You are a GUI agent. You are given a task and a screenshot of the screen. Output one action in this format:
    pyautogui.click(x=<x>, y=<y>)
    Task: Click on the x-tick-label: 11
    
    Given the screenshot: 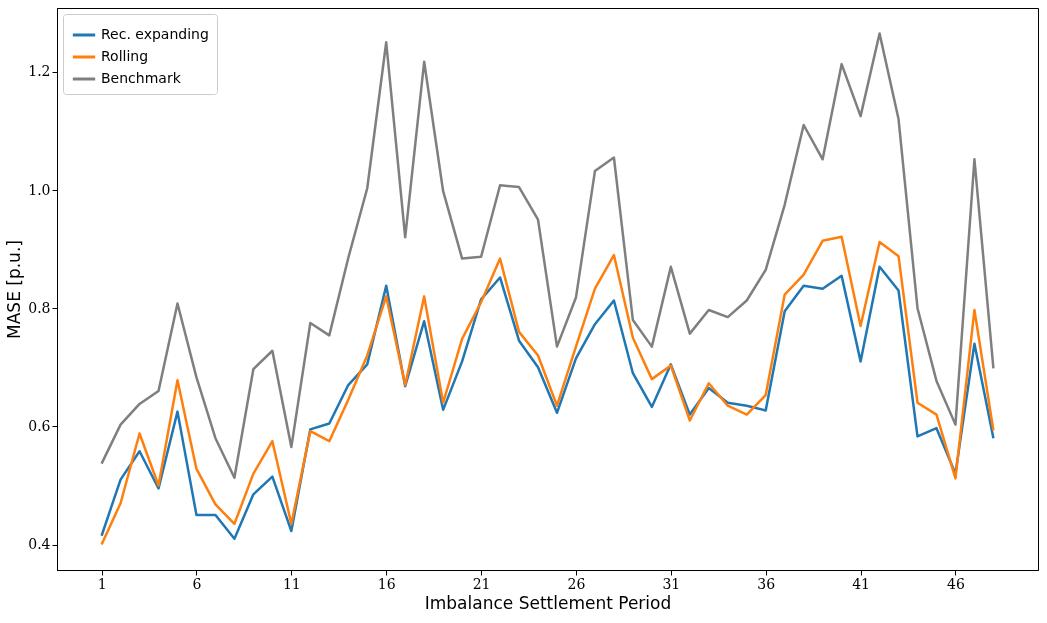 What is the action you would take?
    pyautogui.click(x=291, y=583)
    